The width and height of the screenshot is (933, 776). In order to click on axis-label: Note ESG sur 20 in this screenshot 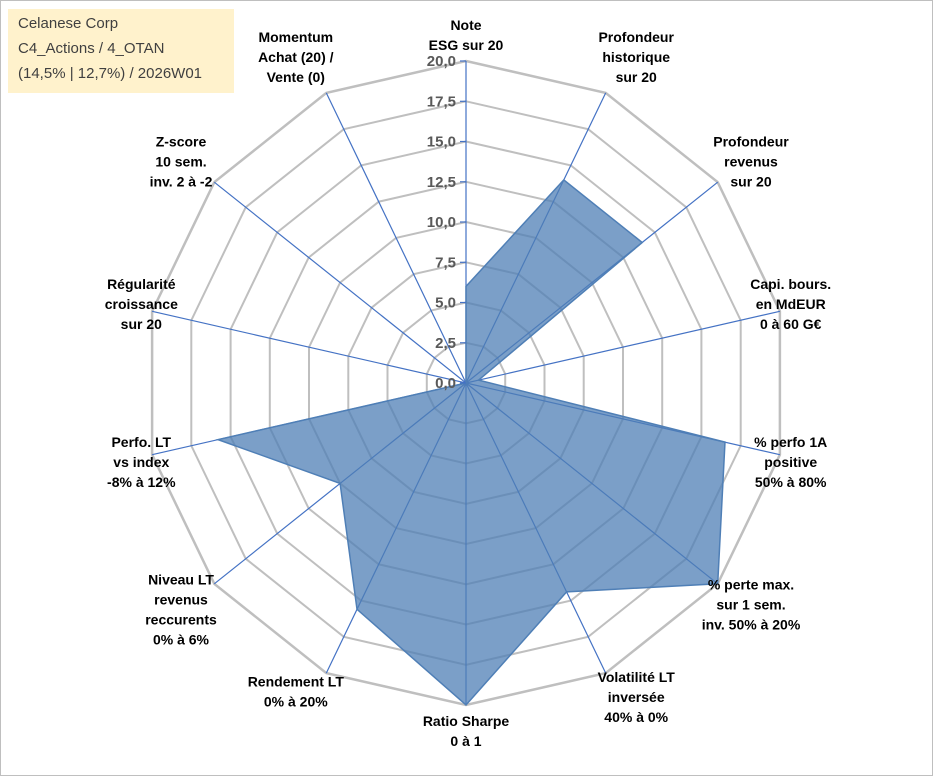, I will do `click(466, 35)`.